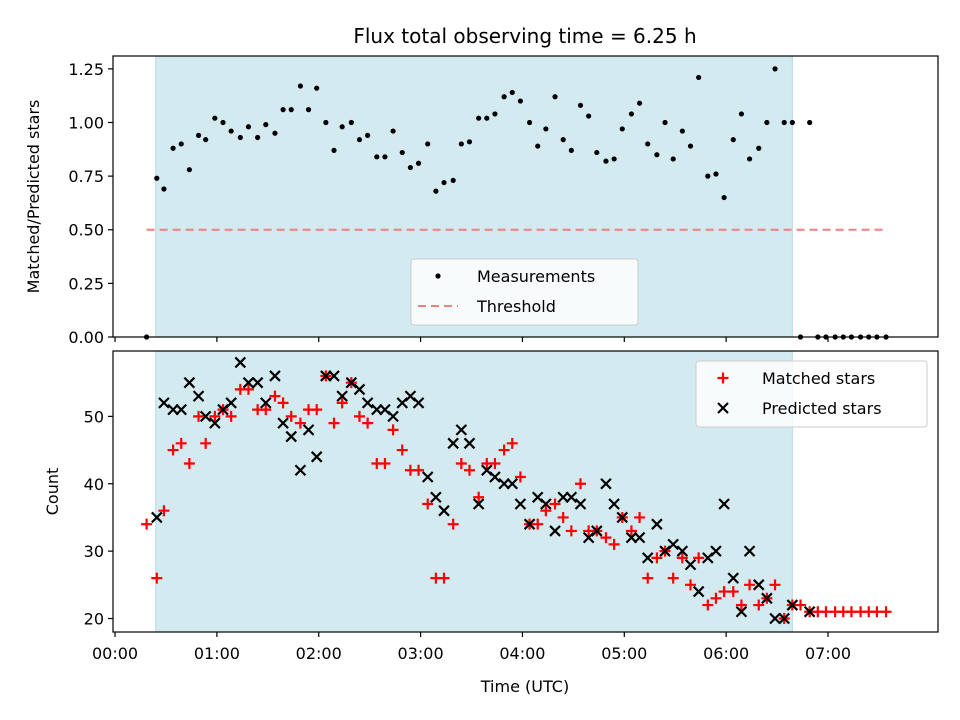 The image size is (960, 720). What do you see at coordinates (522, 653) in the screenshot?
I see `x-tick-label: 04:00` at bounding box center [522, 653].